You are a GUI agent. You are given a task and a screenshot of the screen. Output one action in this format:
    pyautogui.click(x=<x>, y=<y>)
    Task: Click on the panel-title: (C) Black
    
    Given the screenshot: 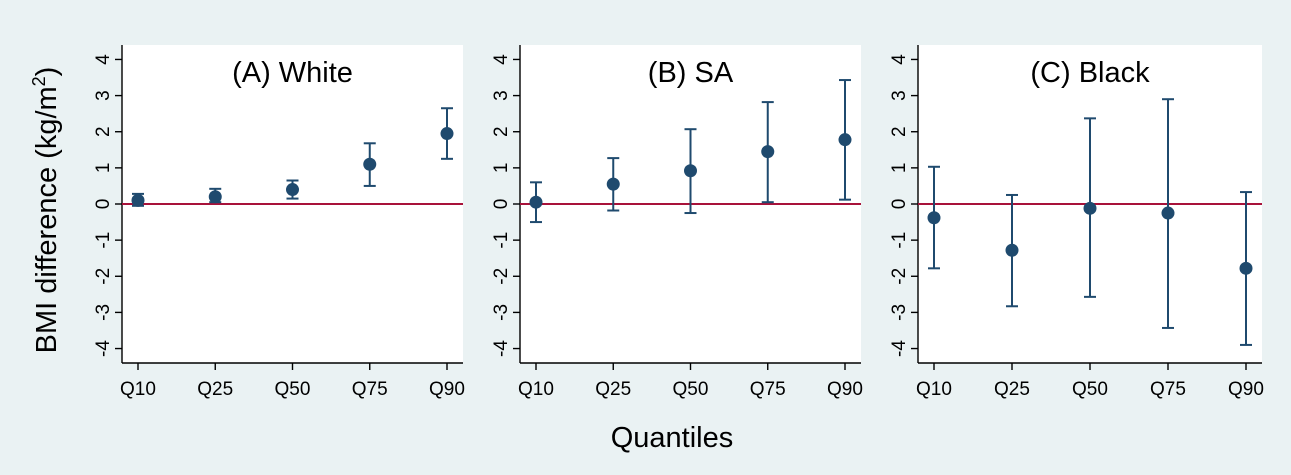 What is the action you would take?
    pyautogui.click(x=1090, y=73)
    